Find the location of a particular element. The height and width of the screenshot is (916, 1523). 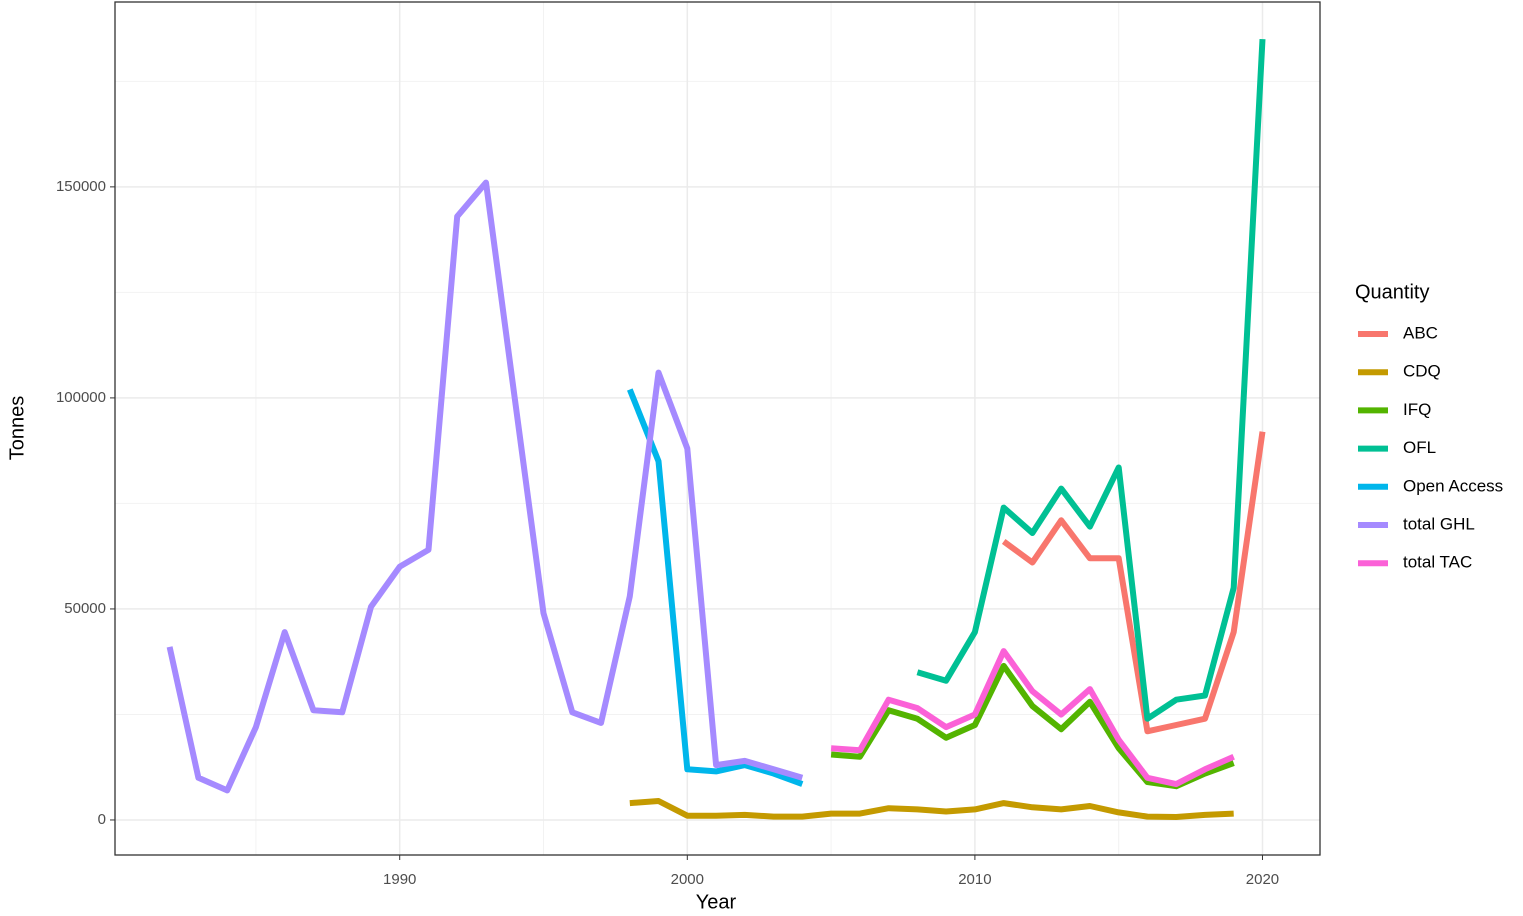

x-tick-label: 2010 is located at coordinates (974, 879).